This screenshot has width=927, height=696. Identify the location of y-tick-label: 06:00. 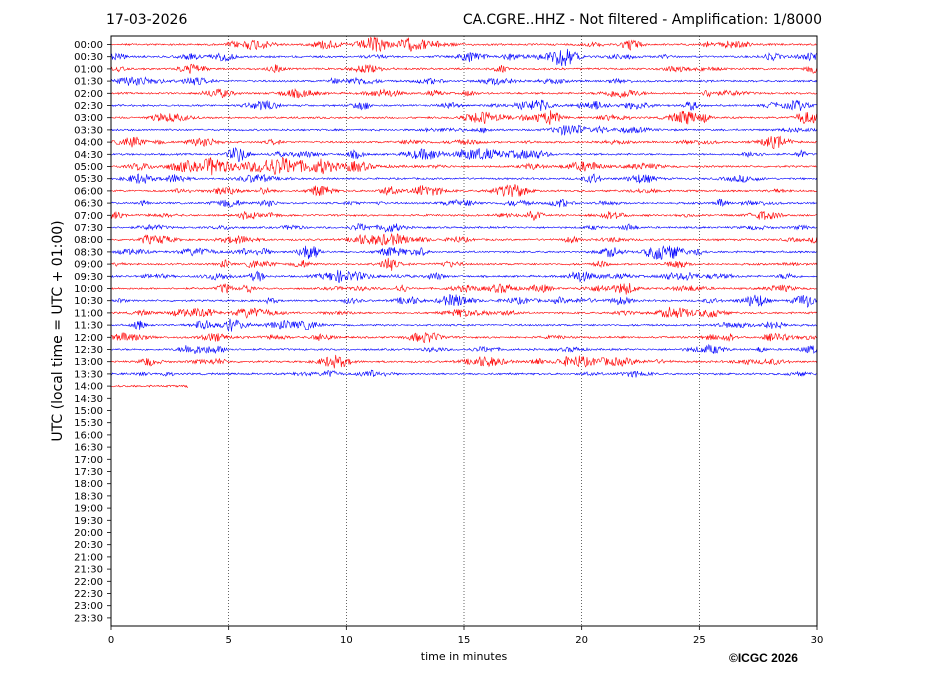
(88, 191).